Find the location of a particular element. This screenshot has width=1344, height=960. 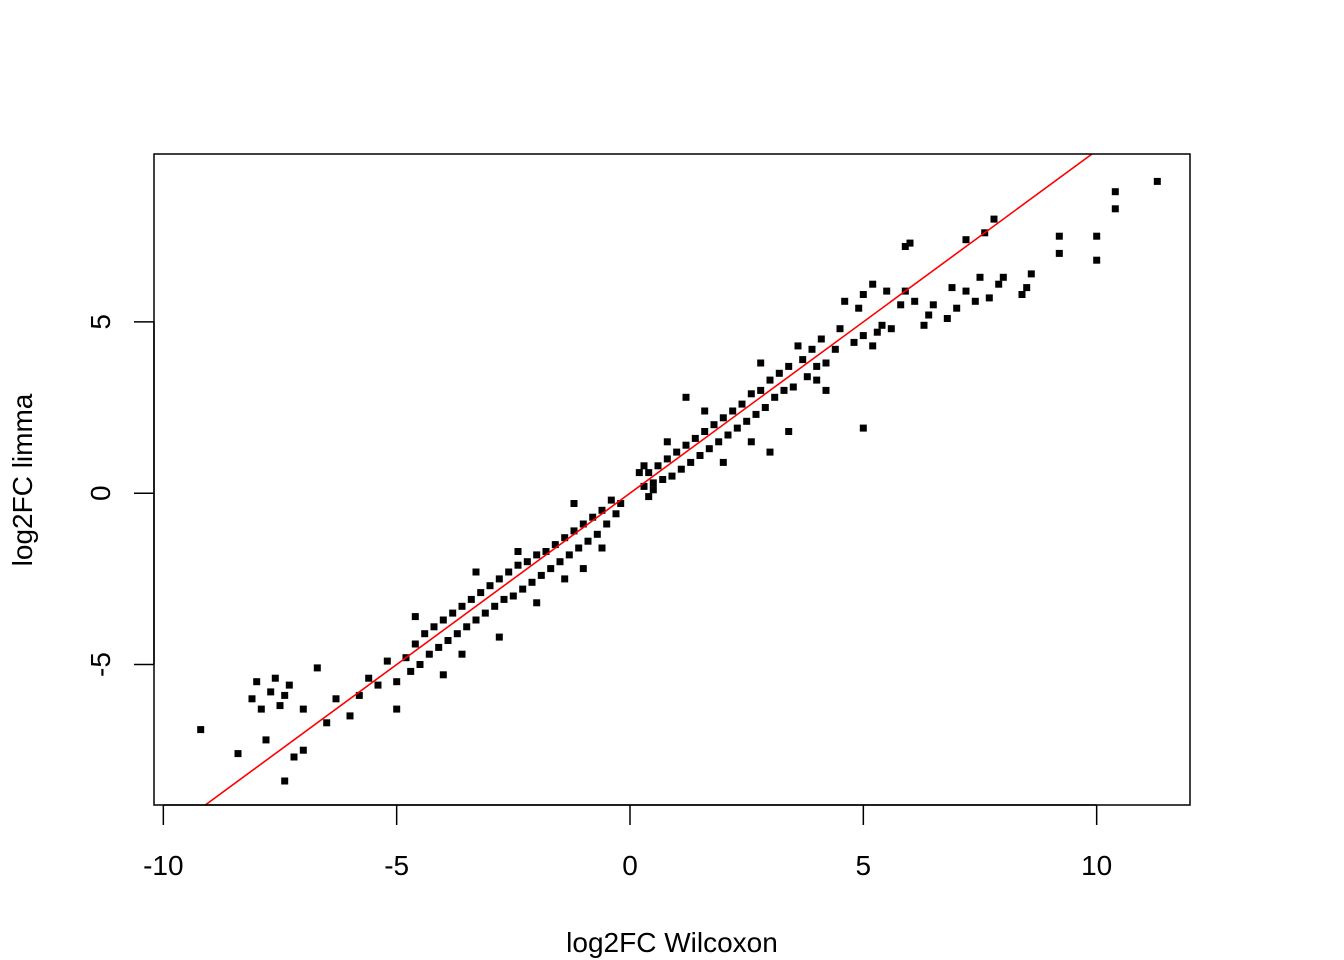

x-tick-label: 0 is located at coordinates (630, 865).